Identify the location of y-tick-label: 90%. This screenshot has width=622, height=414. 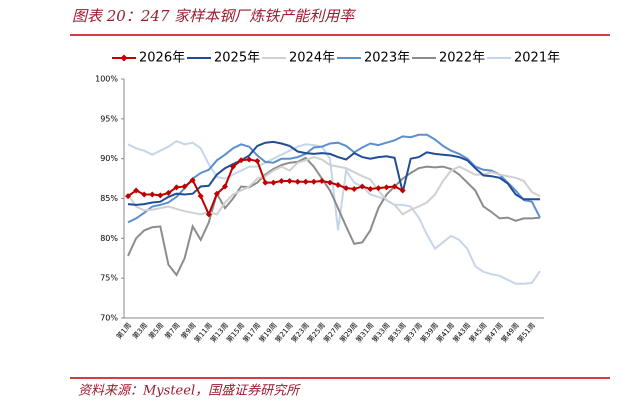
(109, 158).